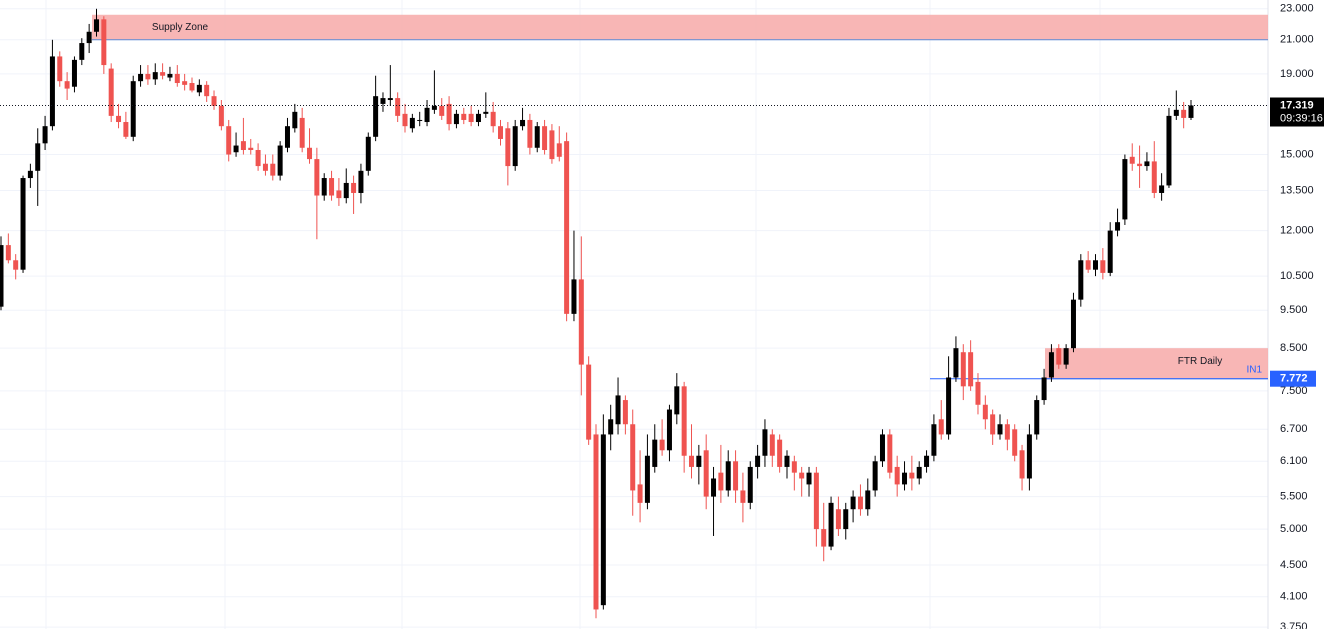  Describe the element at coordinates (1294, 391) in the screenshot. I see `y-tick-label: 7.500` at that location.